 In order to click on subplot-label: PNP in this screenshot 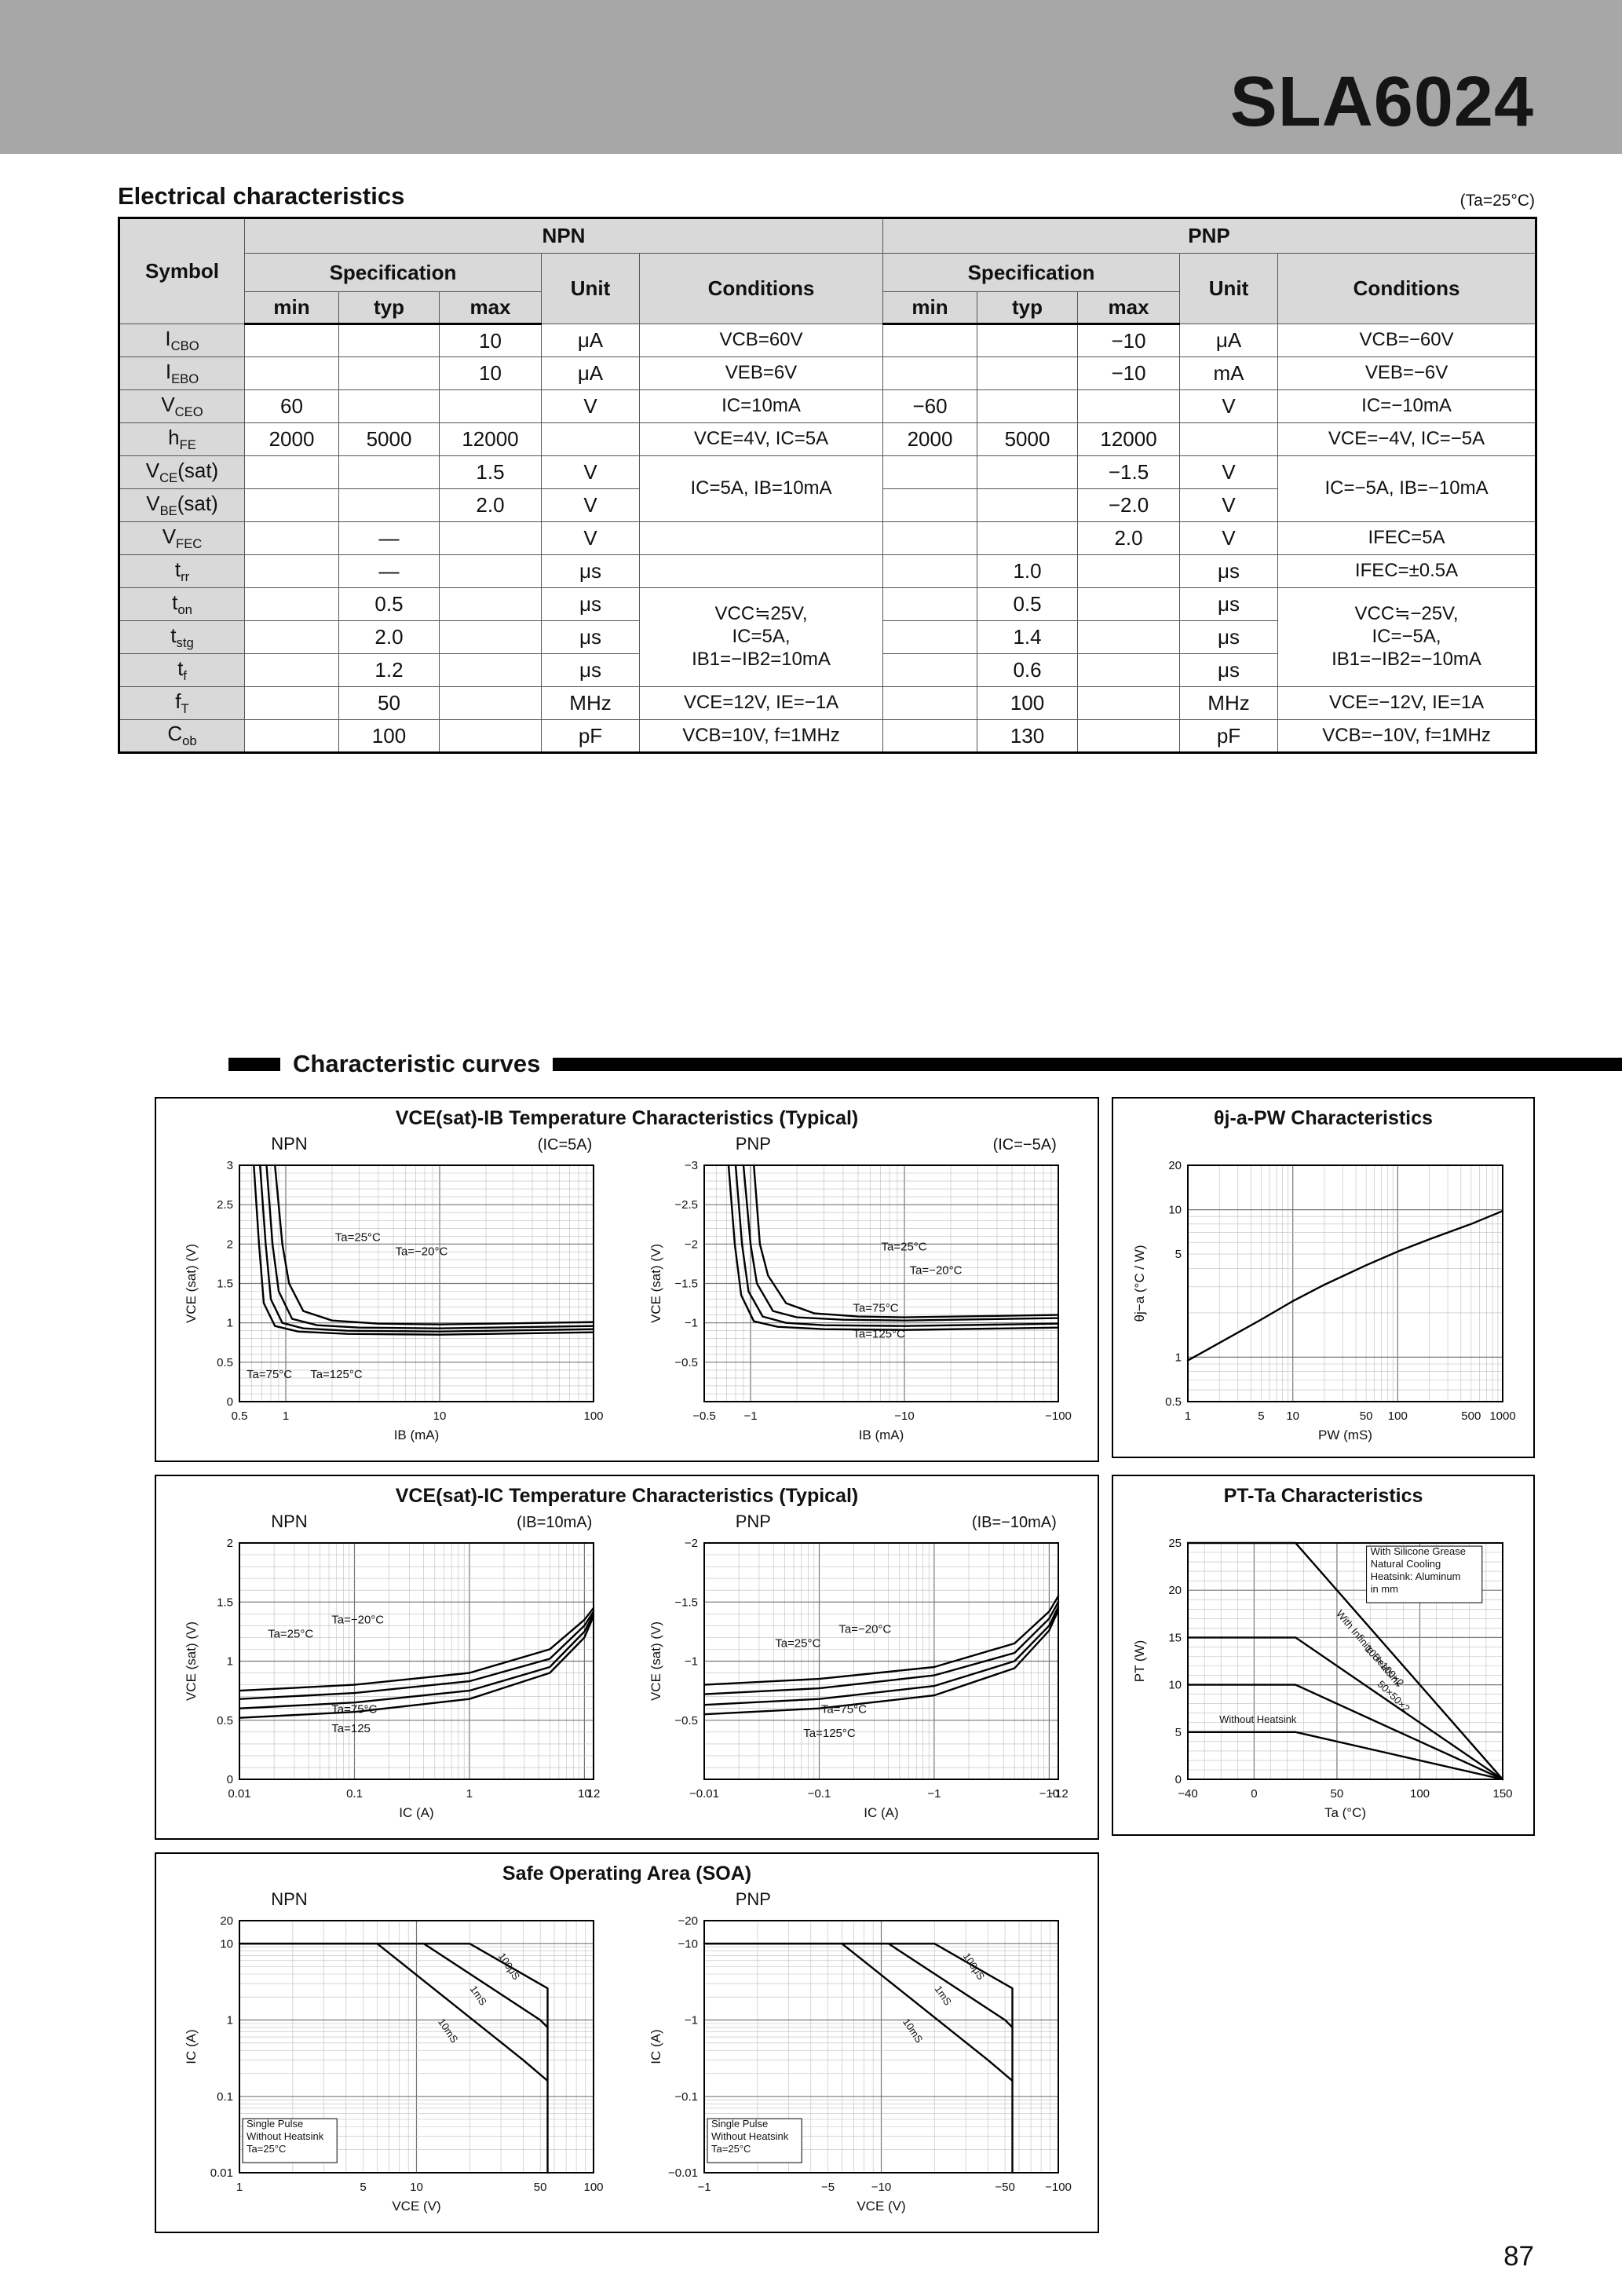, I will do `click(753, 1143)`.